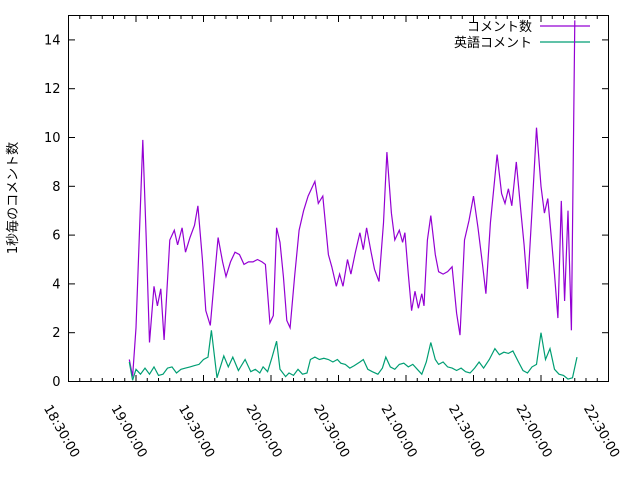 The image size is (640, 480). What do you see at coordinates (13, 198) in the screenshot?
I see `y-axis-title: 1秒毎のコメント数` at bounding box center [13, 198].